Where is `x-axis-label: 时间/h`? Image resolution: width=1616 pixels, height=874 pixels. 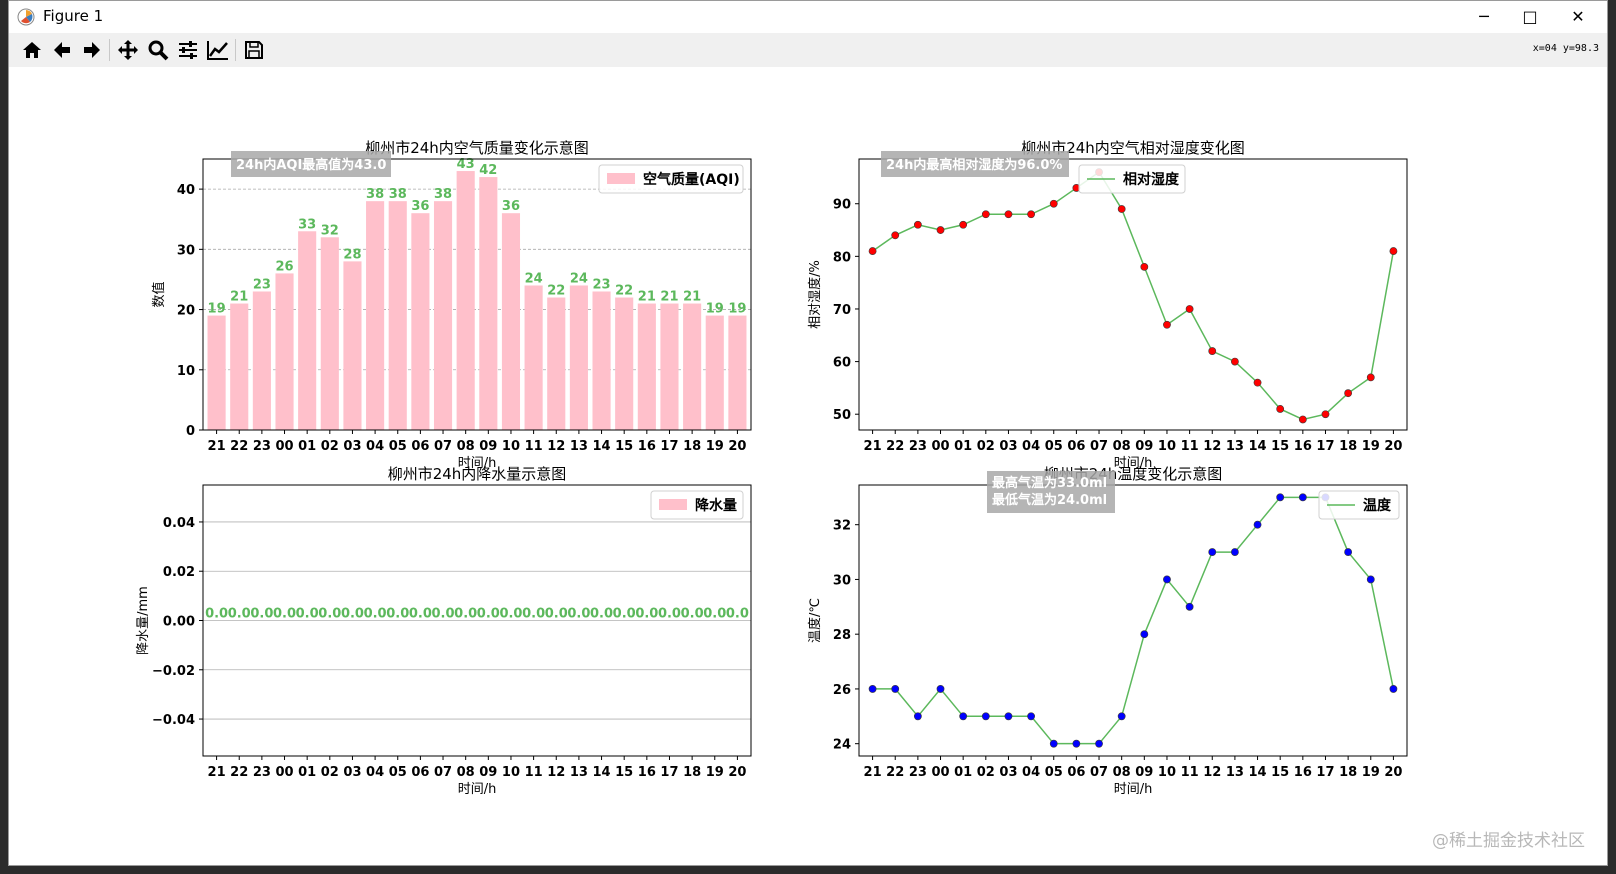
x-axis-label: 时间/h is located at coordinates (1133, 463).